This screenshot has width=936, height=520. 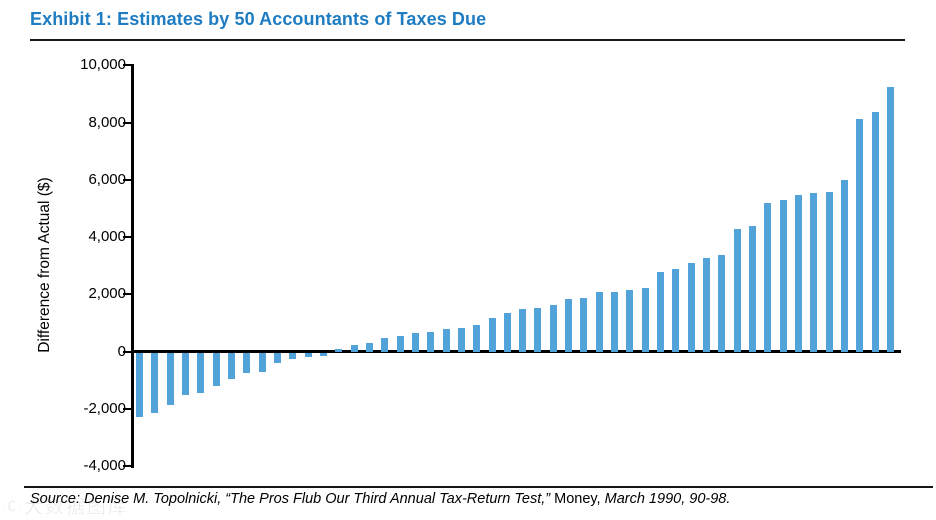 I want to click on footer-divider, so click(x=478, y=487).